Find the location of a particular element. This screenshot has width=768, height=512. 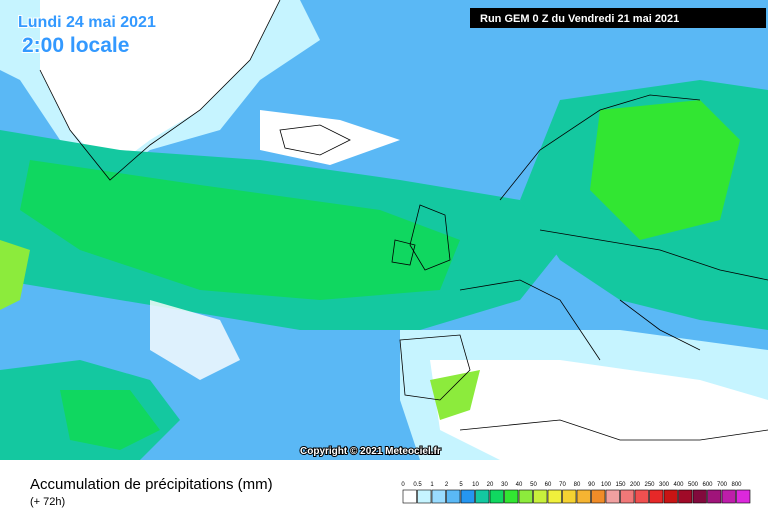

legend-label: 80 is located at coordinates (577, 485).